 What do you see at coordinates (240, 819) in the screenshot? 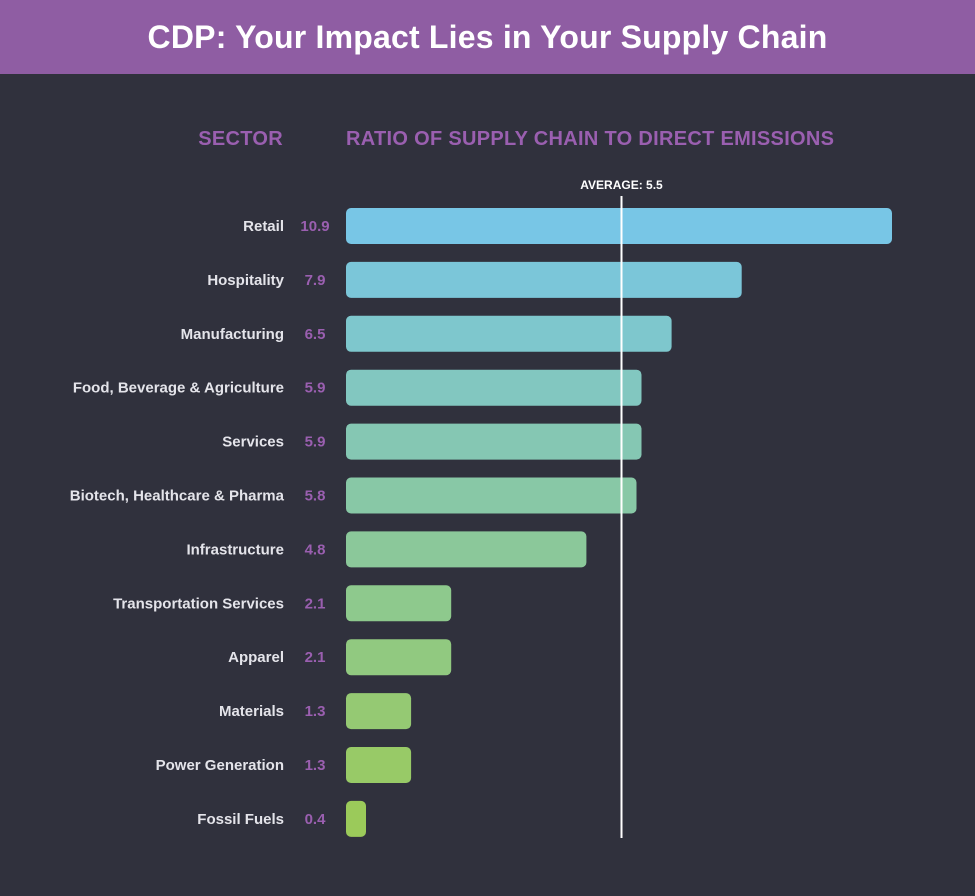
I see `category-label: Fossil Fuels` at bounding box center [240, 819].